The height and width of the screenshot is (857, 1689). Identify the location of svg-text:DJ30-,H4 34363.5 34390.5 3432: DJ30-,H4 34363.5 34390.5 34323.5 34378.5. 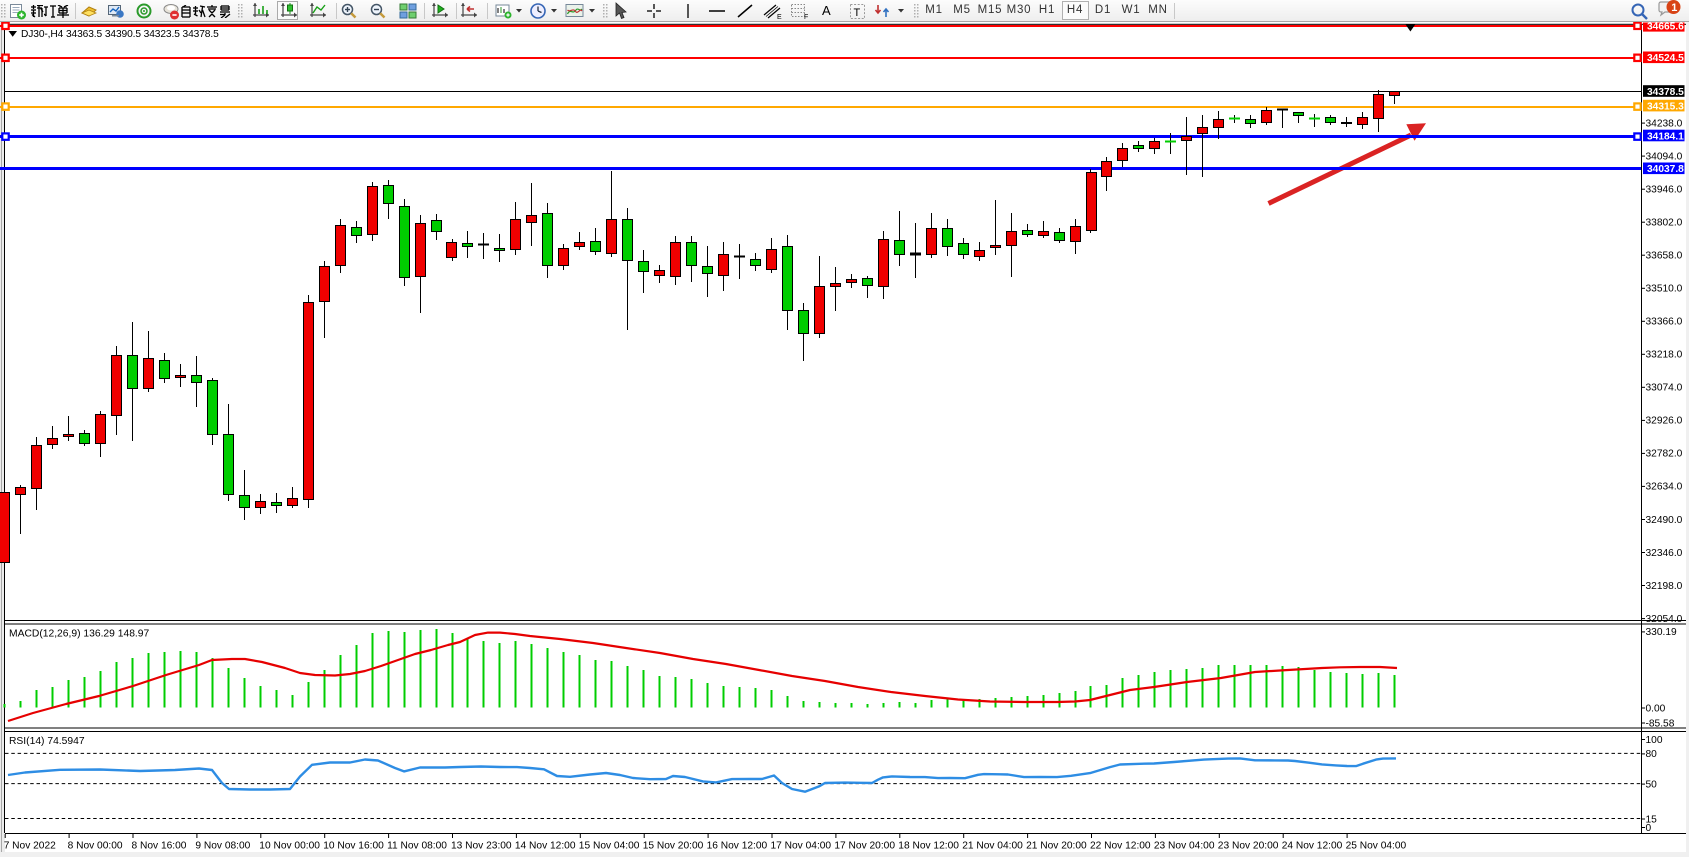
(120, 34).